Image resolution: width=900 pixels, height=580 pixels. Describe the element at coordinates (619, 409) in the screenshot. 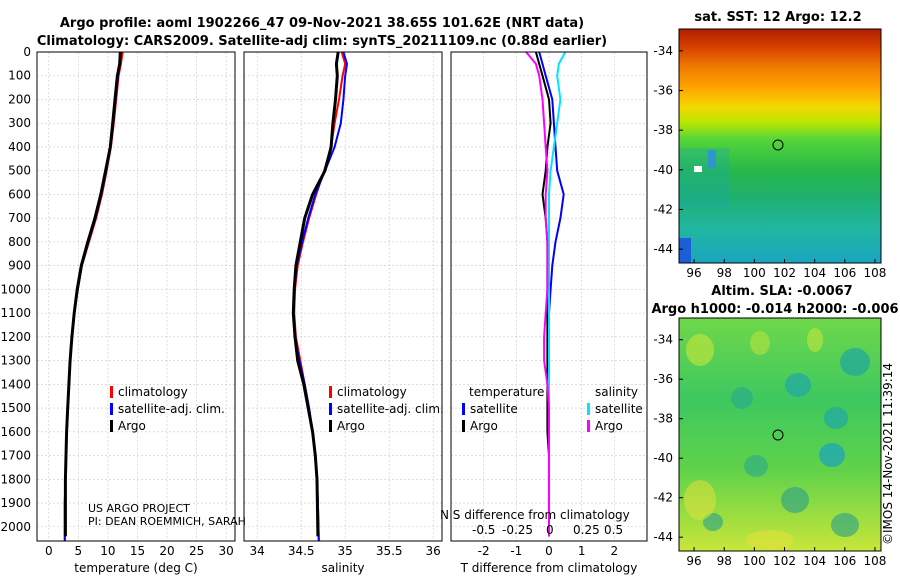

I see `legend-s-satellite-label: satellite` at that location.